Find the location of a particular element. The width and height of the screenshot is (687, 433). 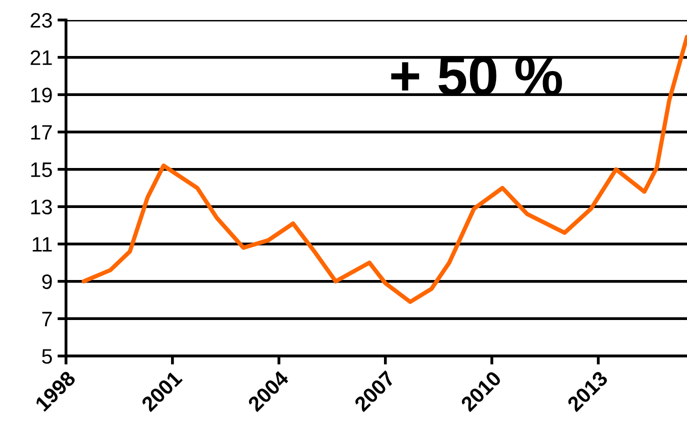

y-tick-label: 5 is located at coordinates (47, 356).